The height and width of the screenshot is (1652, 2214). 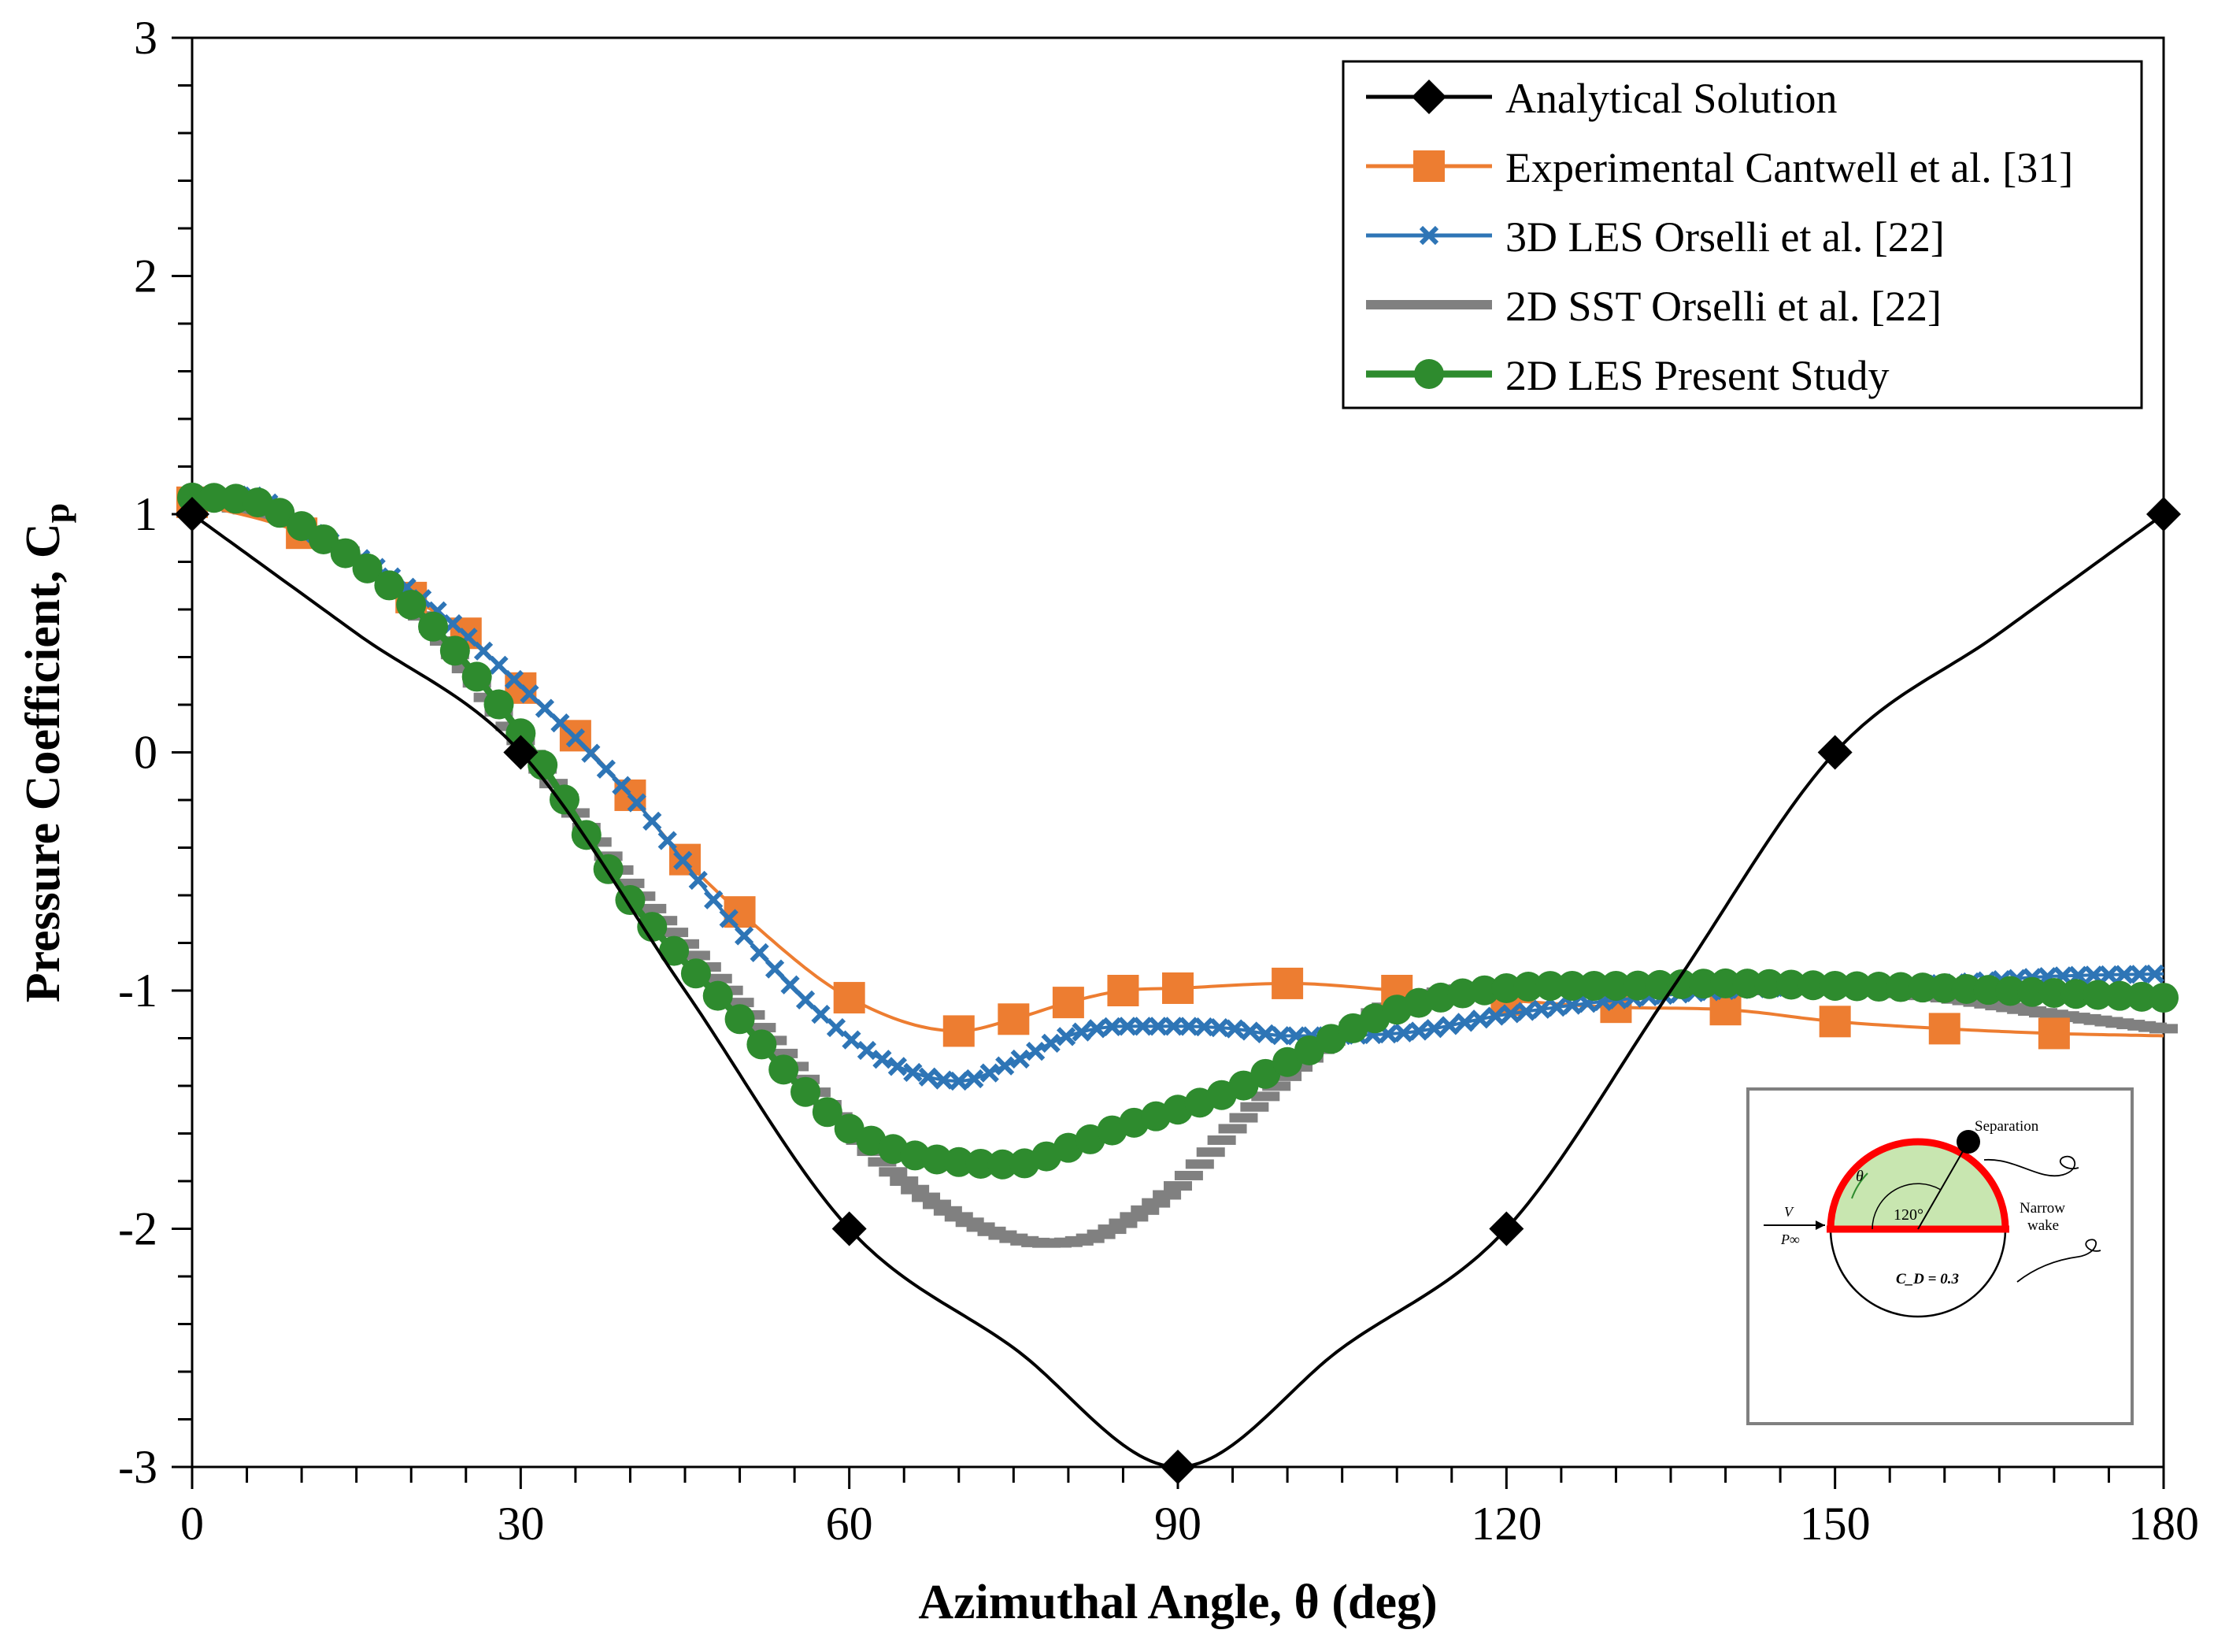 I want to click on inset-separated-region, so click(x=1918, y=1185).